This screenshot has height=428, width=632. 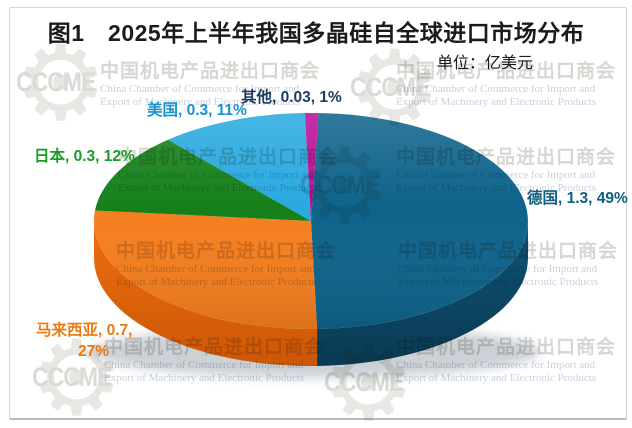 I want to click on pie-side-马来西亚, so click(x=206, y=294).